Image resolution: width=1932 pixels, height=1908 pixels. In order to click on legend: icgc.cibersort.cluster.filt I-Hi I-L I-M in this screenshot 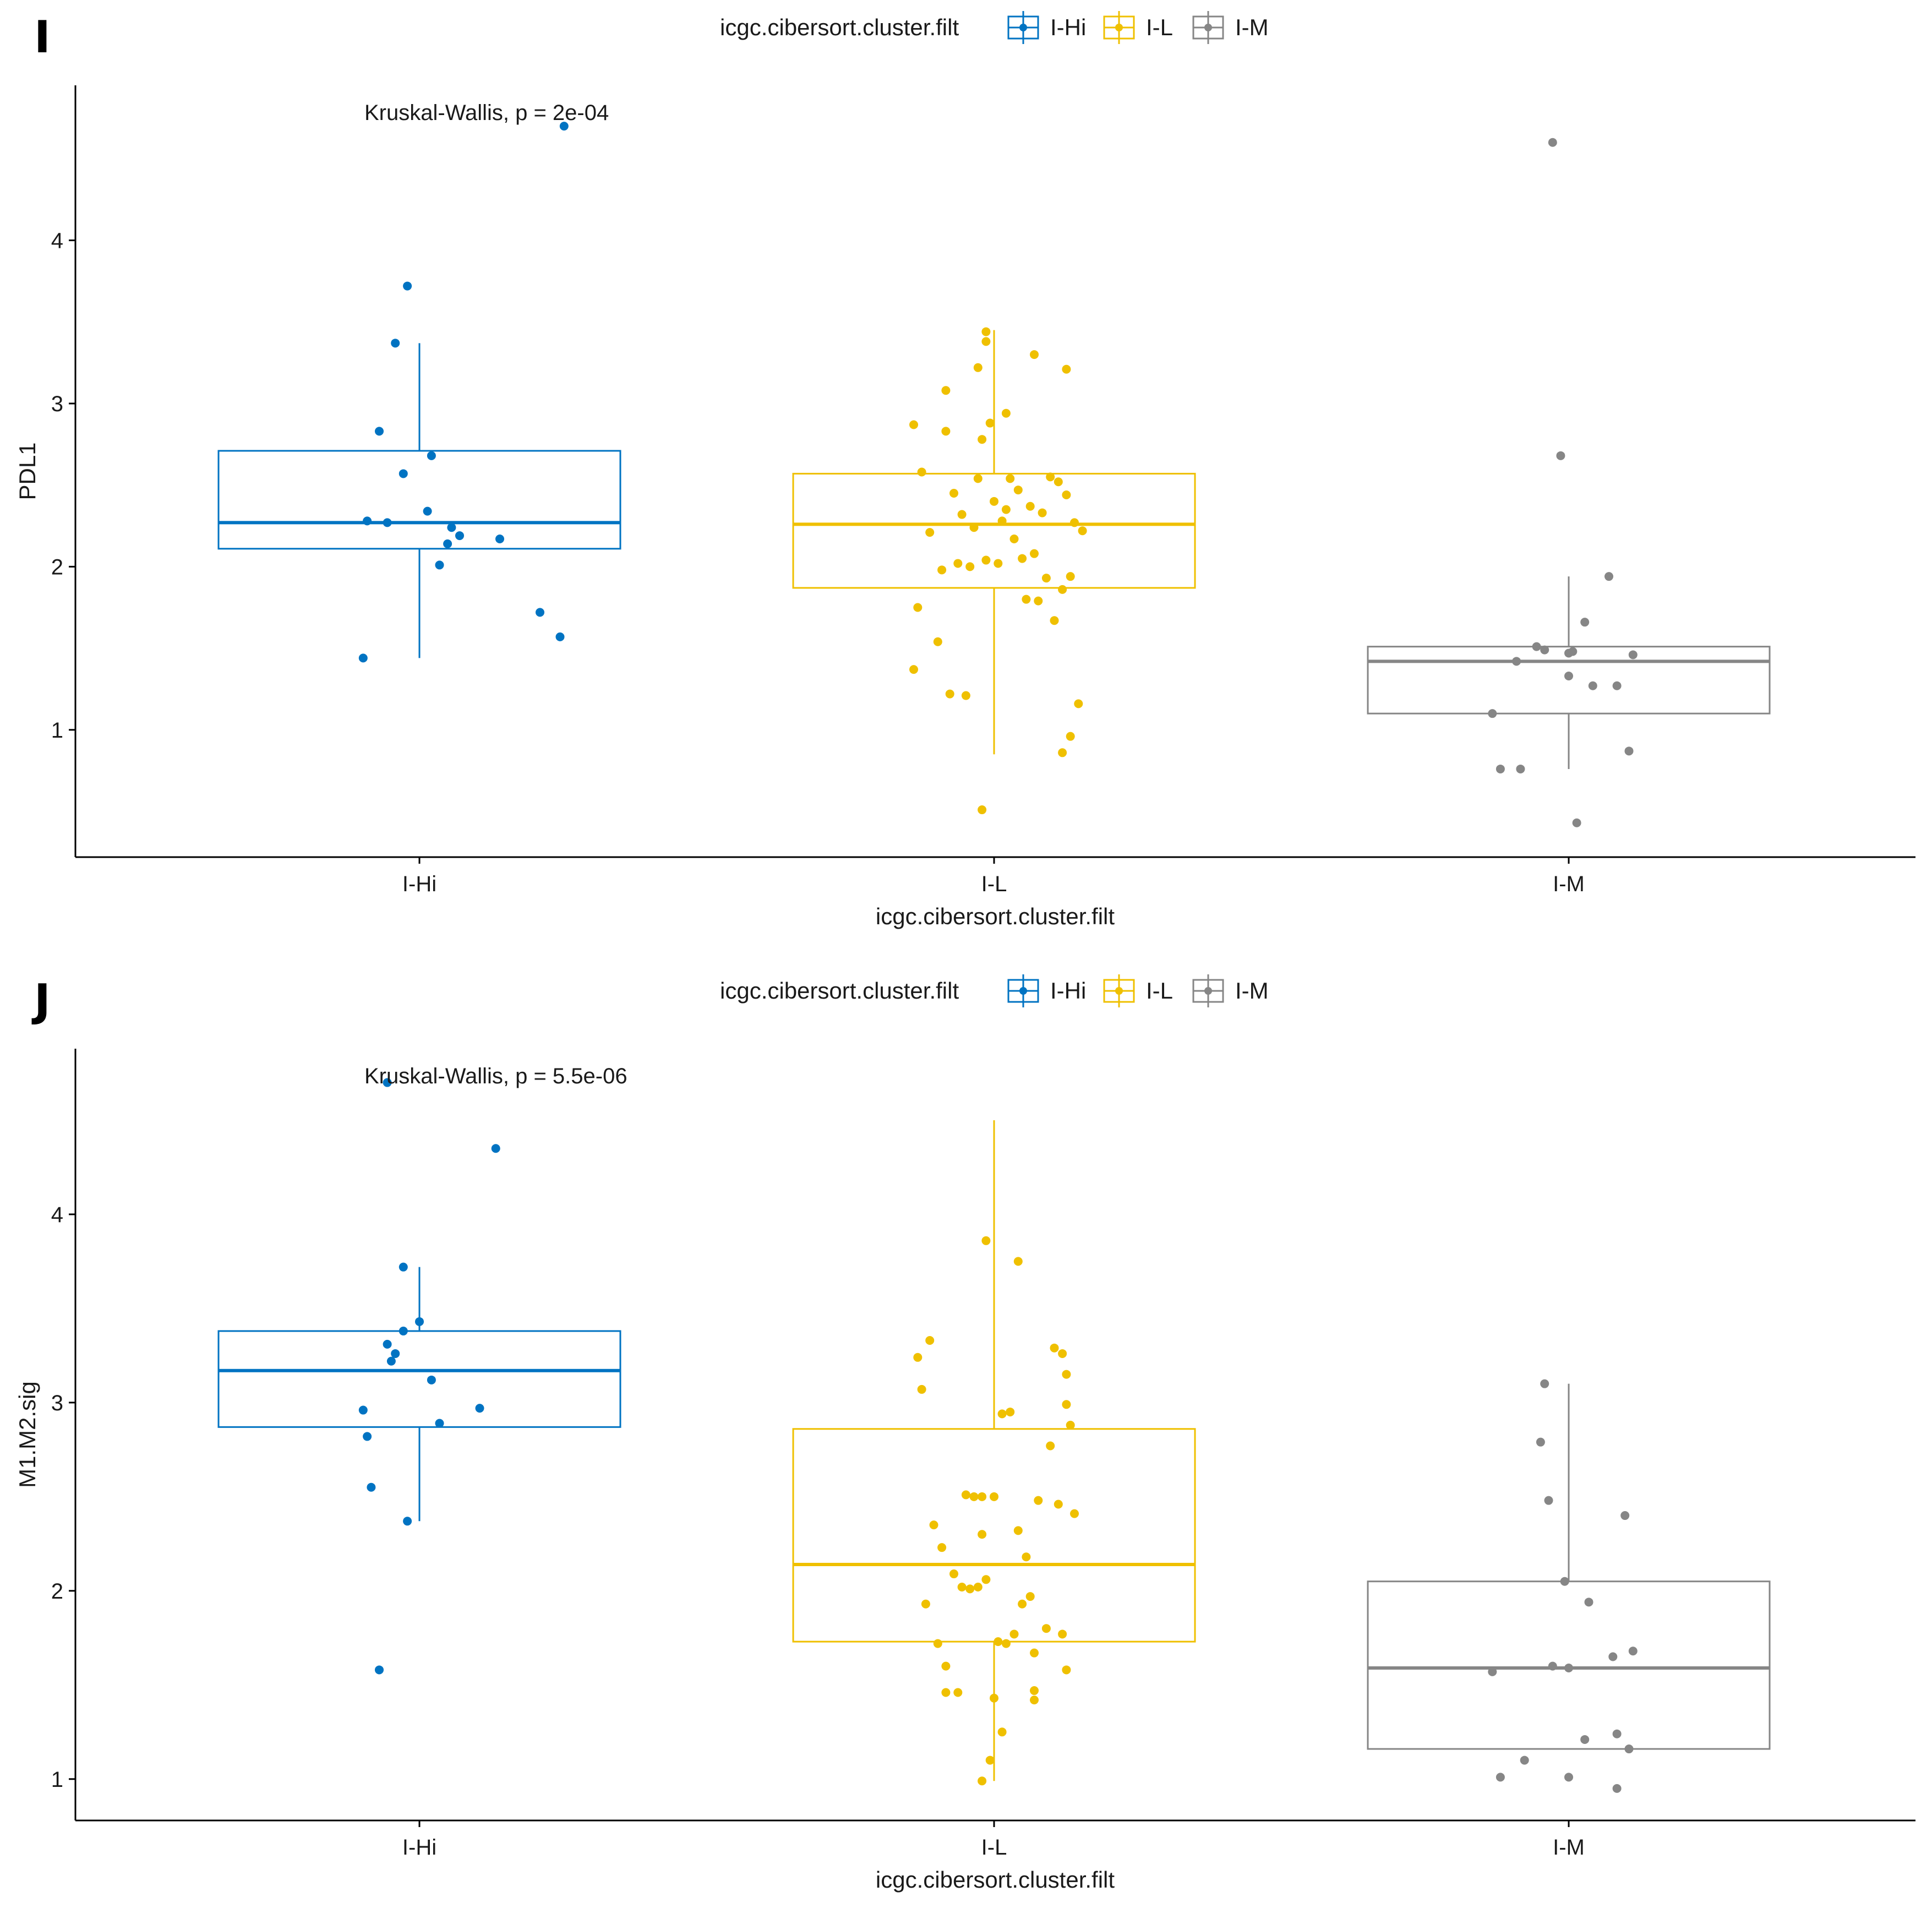, I will do `click(994, 990)`.